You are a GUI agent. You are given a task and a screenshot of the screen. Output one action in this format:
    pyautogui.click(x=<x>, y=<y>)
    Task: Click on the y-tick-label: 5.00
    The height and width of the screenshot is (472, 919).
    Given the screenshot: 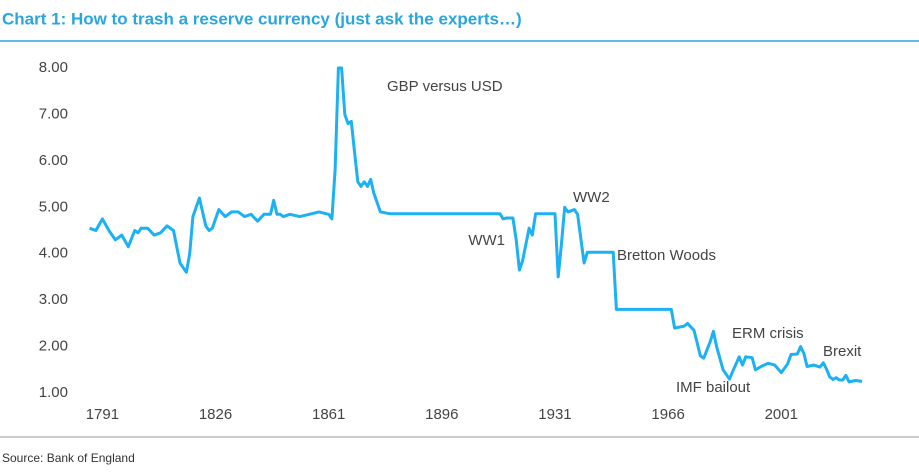 What is the action you would take?
    pyautogui.click(x=53, y=206)
    